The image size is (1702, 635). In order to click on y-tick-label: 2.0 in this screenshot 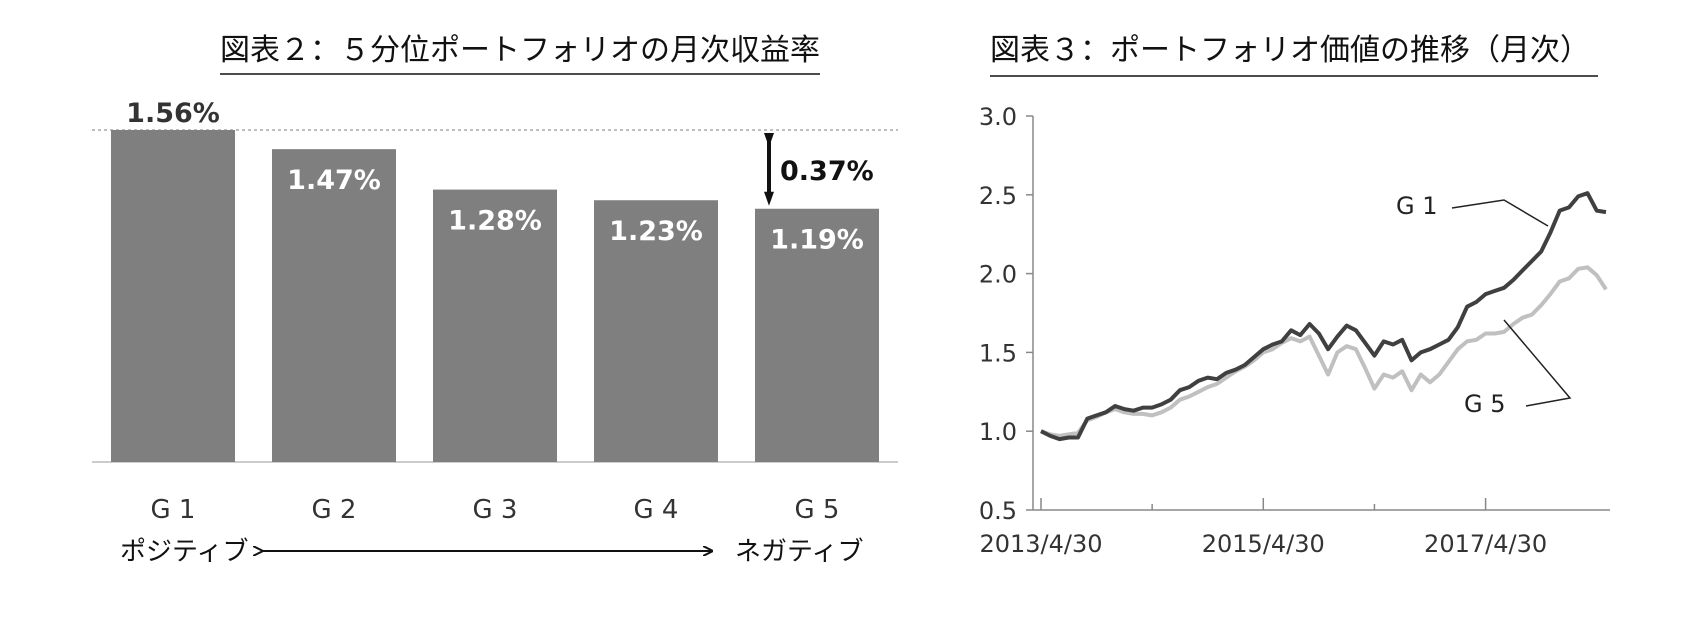, I will do `click(998, 275)`.